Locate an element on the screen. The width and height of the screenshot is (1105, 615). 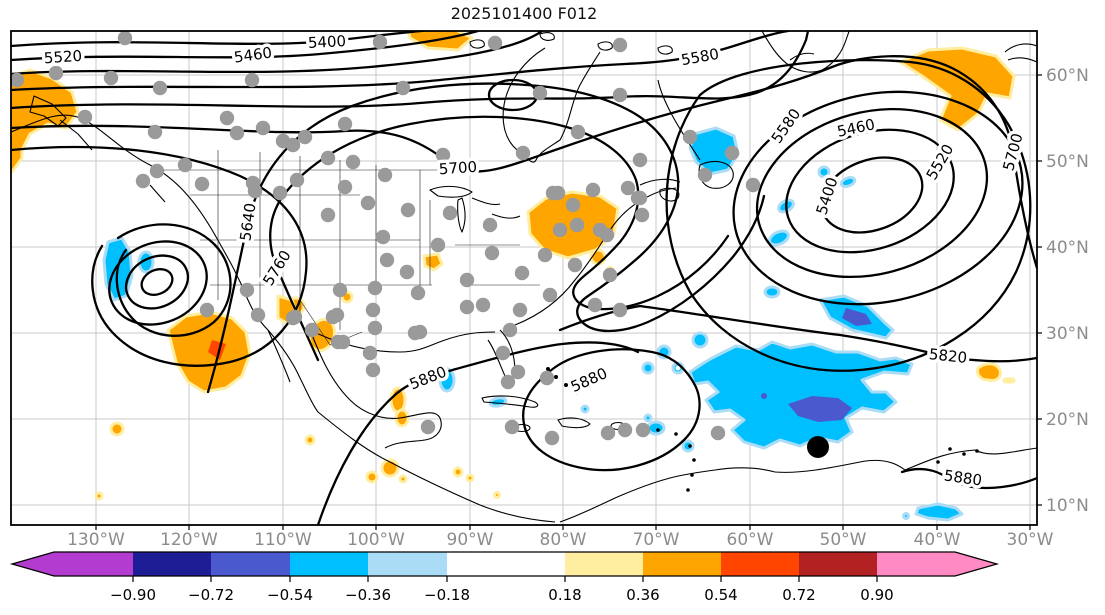
lon-tick-label: 120°W is located at coordinates (189, 540).